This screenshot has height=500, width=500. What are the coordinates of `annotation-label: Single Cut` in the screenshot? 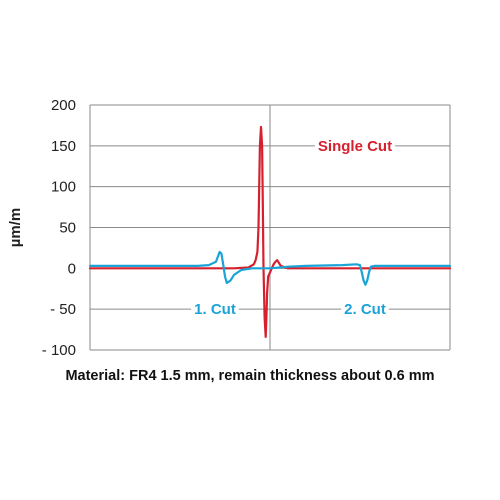 It's located at (355, 146).